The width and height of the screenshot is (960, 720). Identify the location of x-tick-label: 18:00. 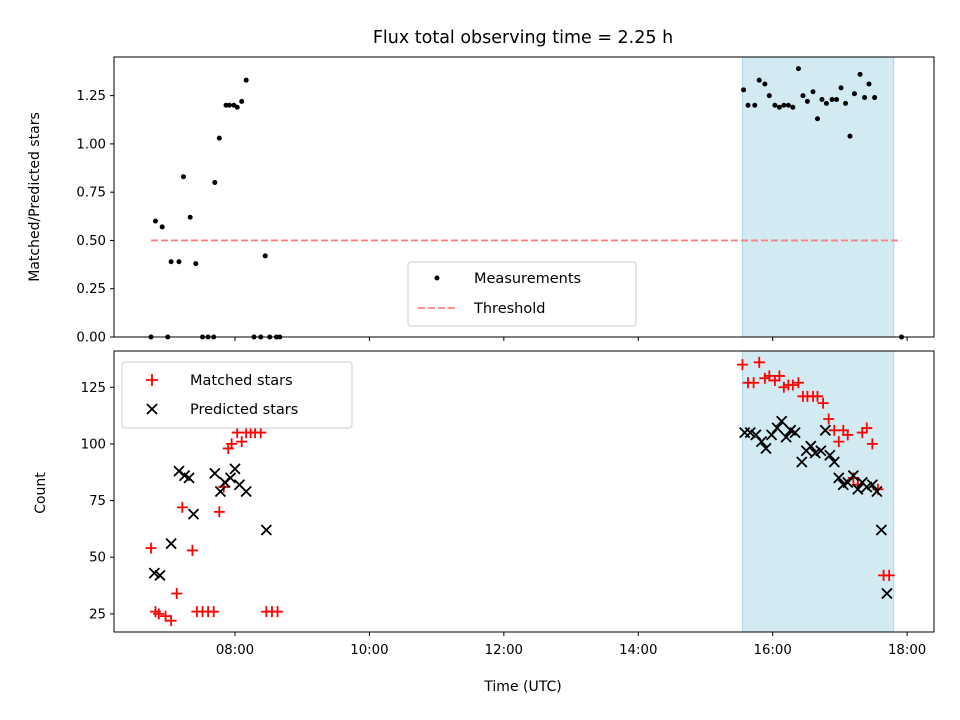
(907, 650).